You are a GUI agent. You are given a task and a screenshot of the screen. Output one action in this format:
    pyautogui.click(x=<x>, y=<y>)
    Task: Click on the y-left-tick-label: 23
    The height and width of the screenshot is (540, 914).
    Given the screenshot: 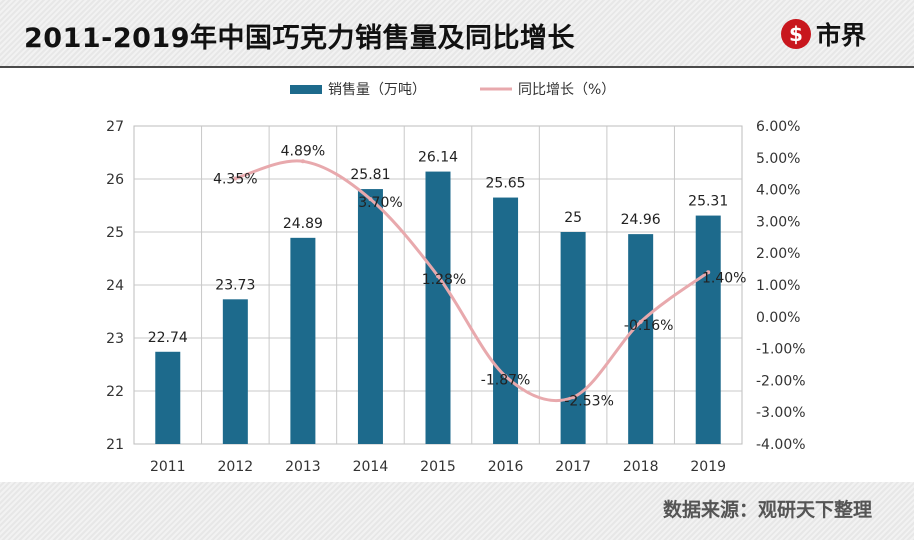 What is the action you would take?
    pyautogui.click(x=115, y=339)
    